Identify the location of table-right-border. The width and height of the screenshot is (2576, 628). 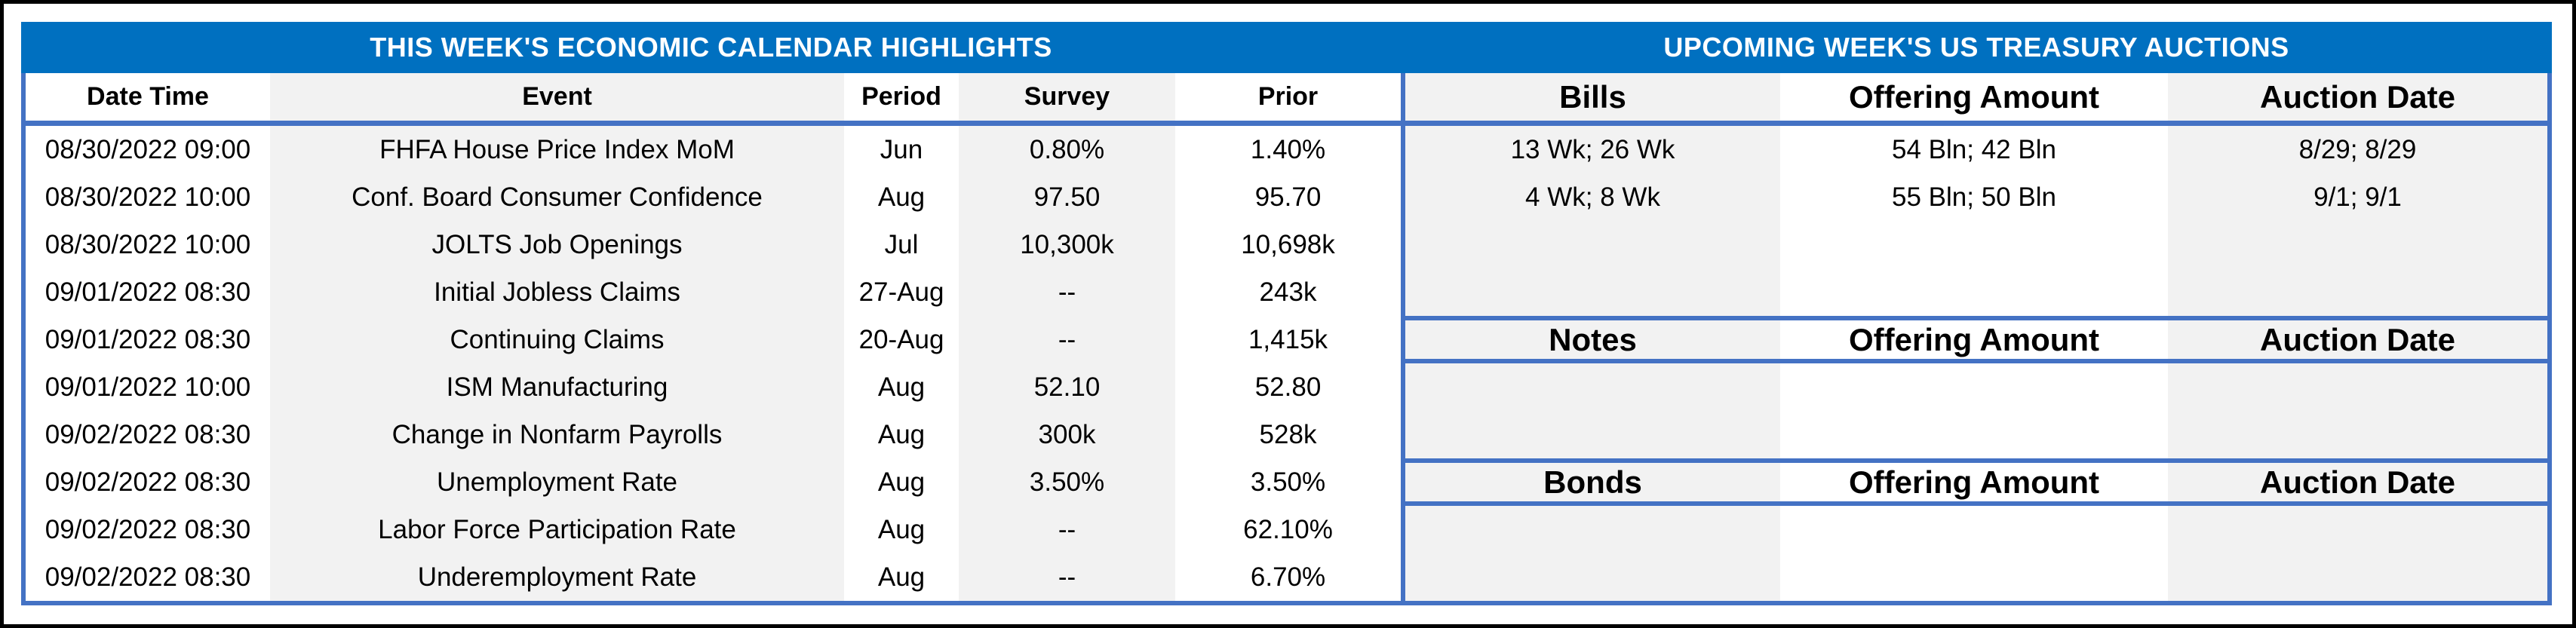
(2549, 339).